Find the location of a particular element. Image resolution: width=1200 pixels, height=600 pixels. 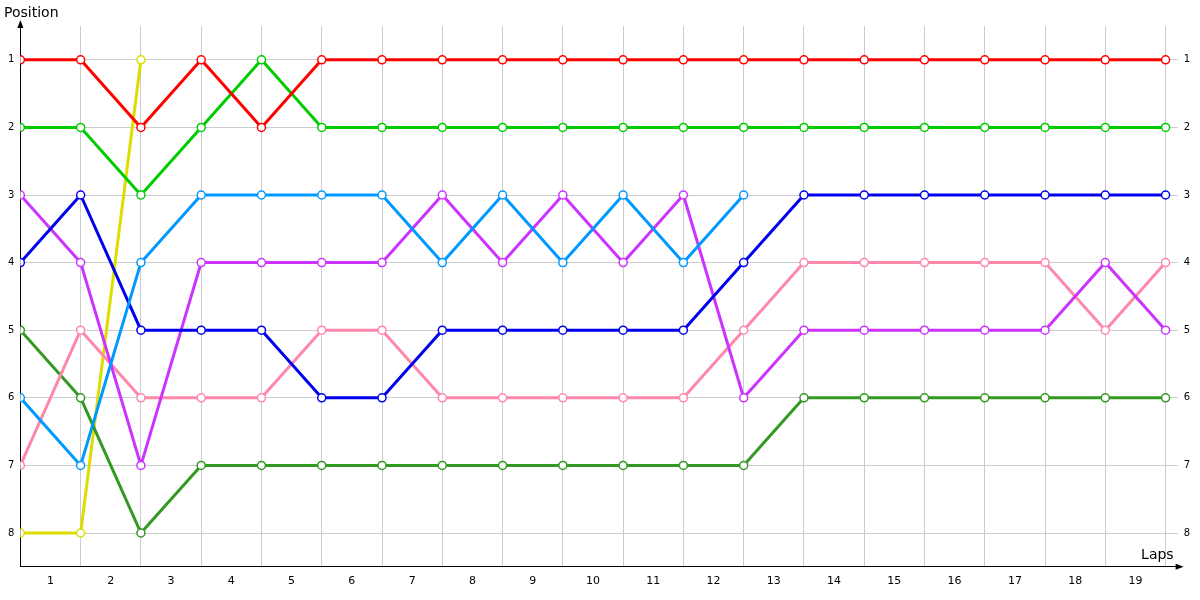

y2-tick-label: 3 is located at coordinates (1187, 194).